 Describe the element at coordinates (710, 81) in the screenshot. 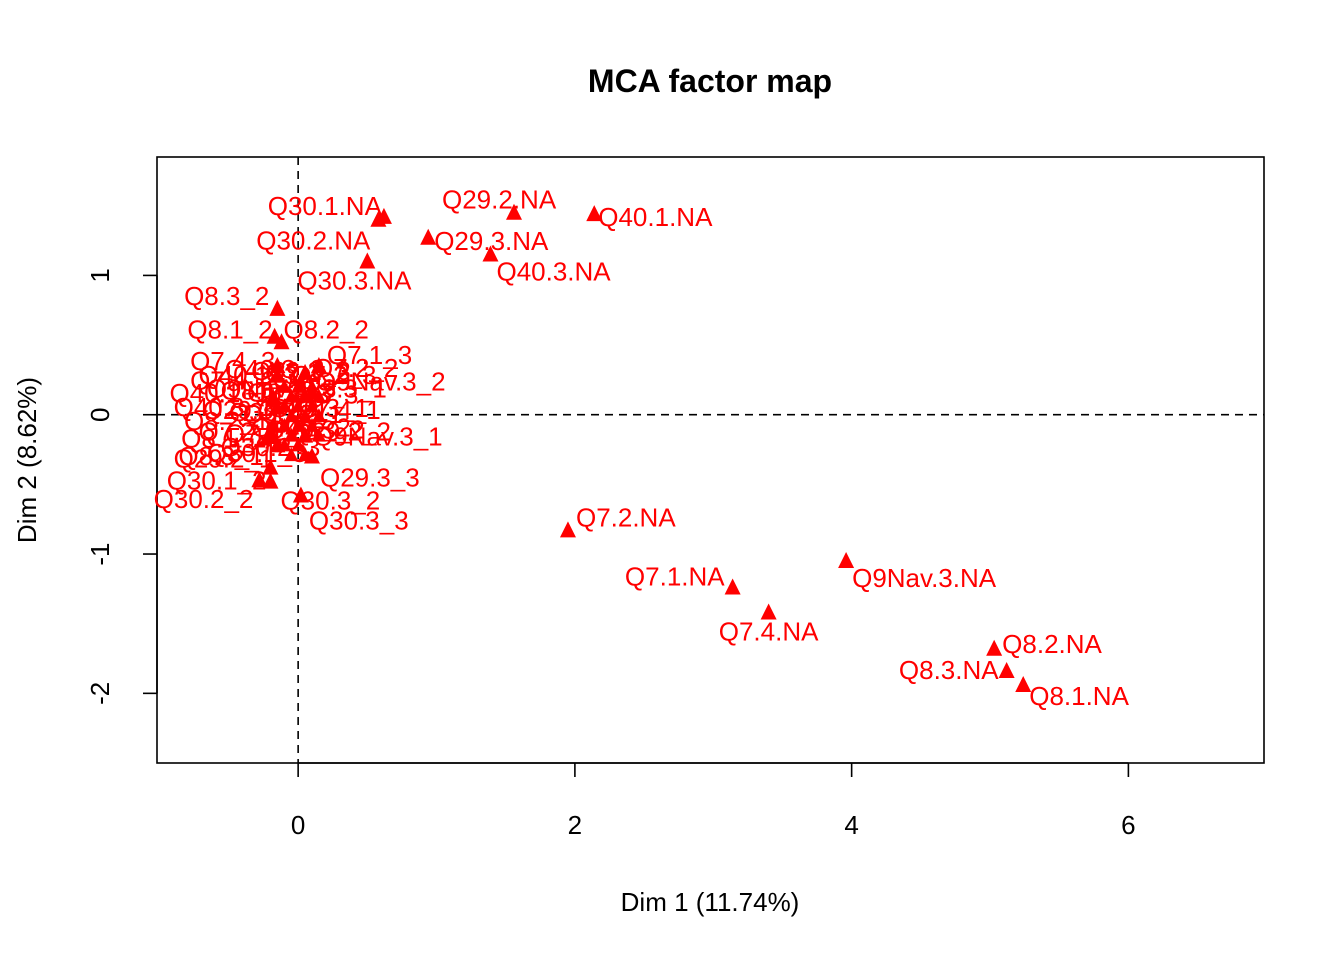

I see `chart-title: MCA factor map` at that location.